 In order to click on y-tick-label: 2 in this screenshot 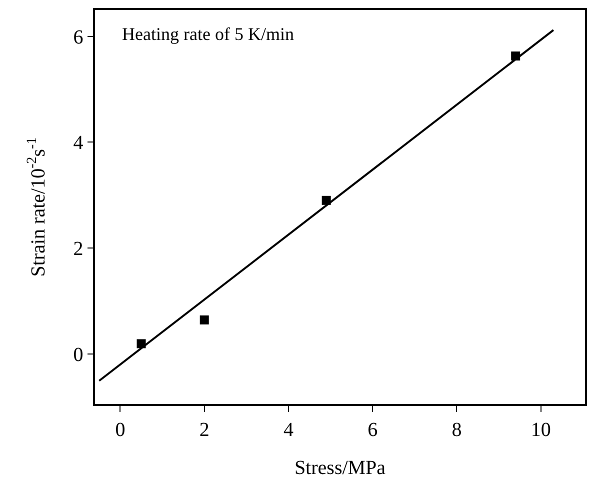, I will do `click(78, 249)`.